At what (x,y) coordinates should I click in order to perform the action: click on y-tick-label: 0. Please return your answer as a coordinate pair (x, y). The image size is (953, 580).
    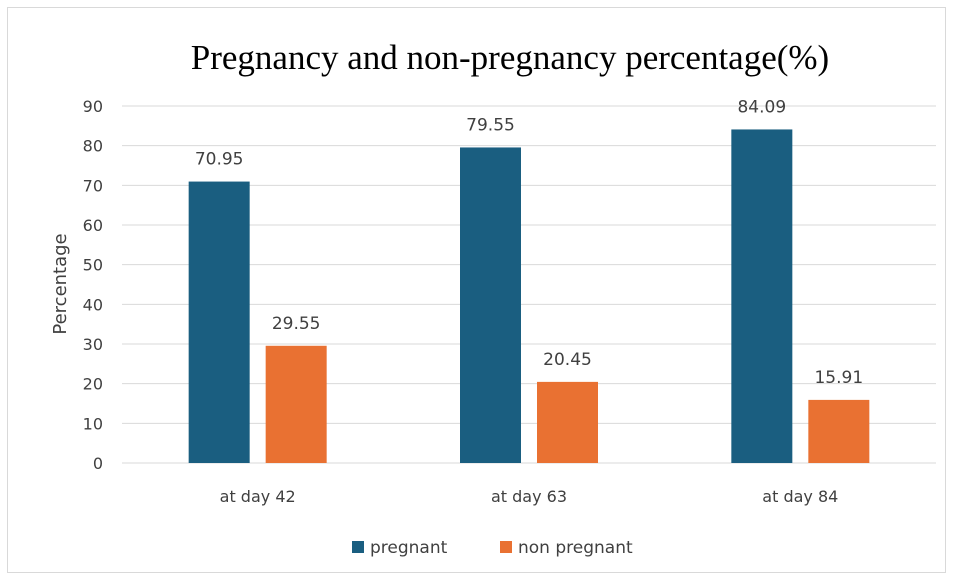
    Looking at the image, I should click on (98, 463).